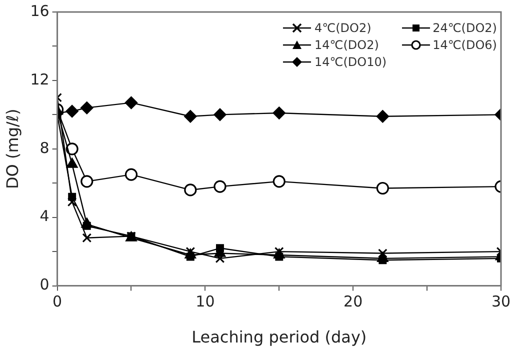 This screenshot has width=515, height=352. Describe the element at coordinates (501, 301) in the screenshot. I see `x-tick-label: 30` at that location.